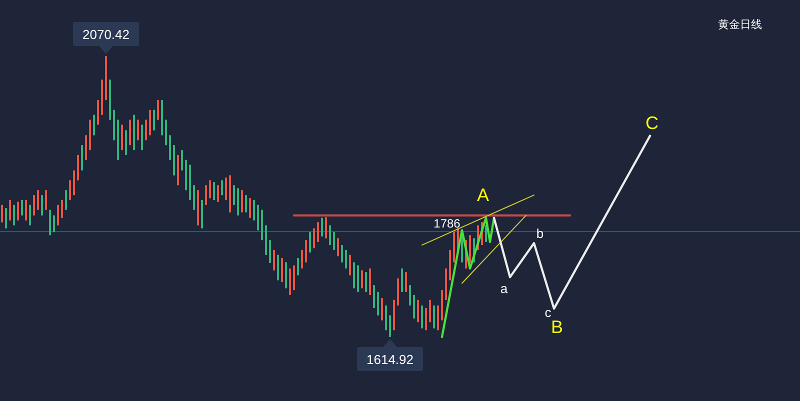  Describe the element at coordinates (447, 223) in the screenshot. I see `ref-line-label: 1786` at that location.